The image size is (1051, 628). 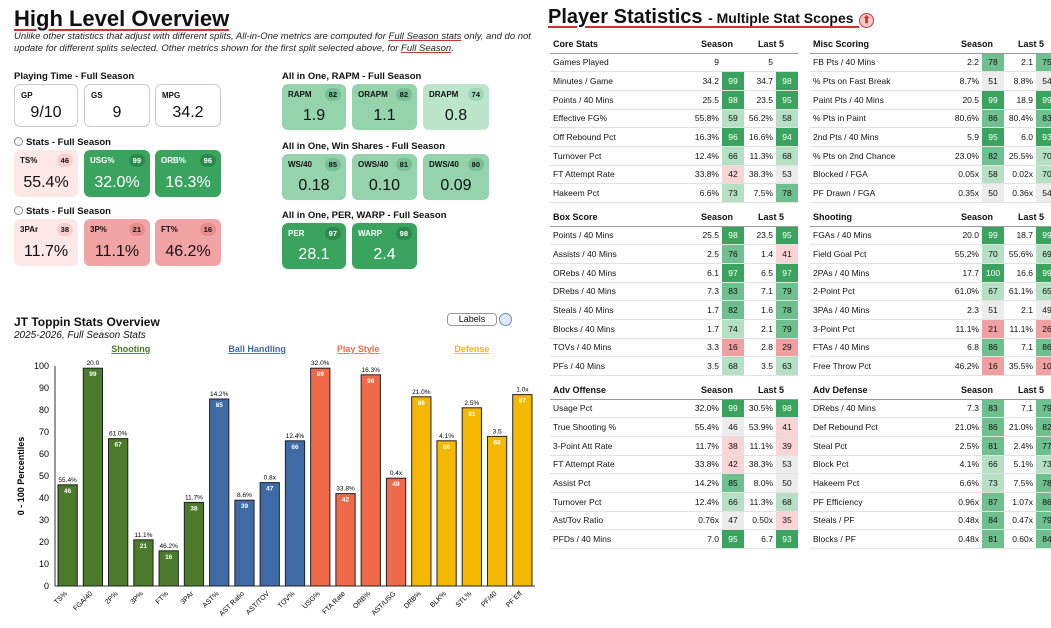 I want to click on last5-value: 25.5%, so click(x=1020, y=156).